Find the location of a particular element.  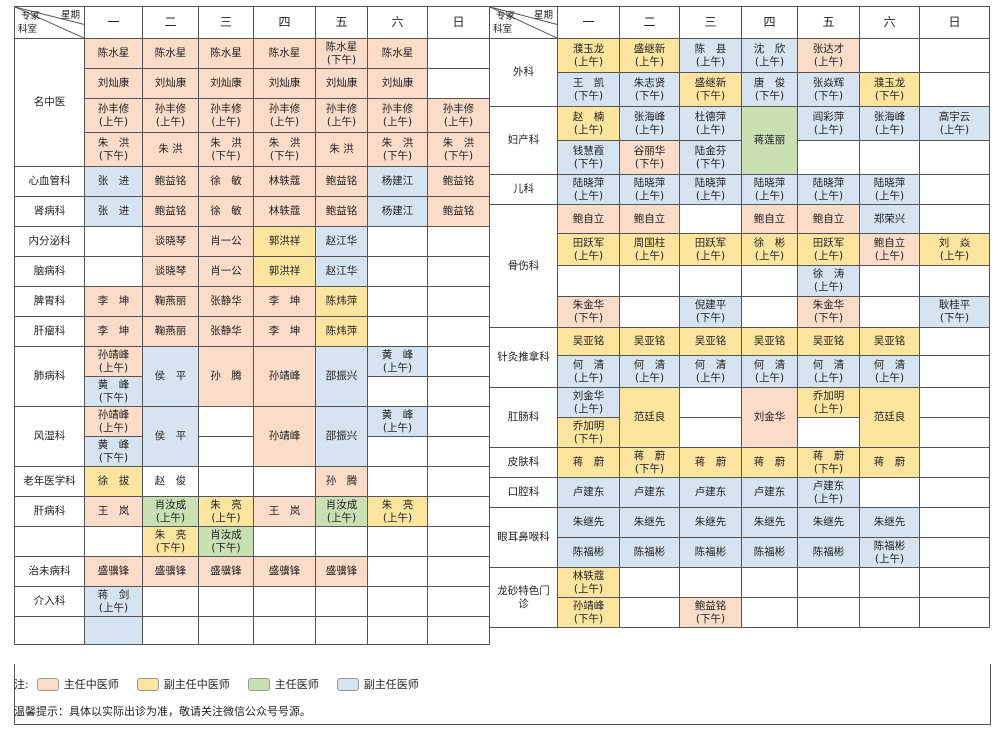

doctor-cell: 张 进 is located at coordinates (113, 181).